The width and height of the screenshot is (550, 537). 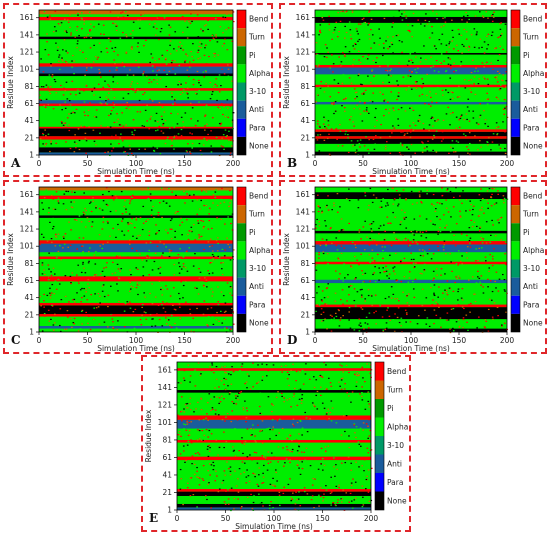 I want to click on x-tick-label: 50, so click(x=363, y=163).